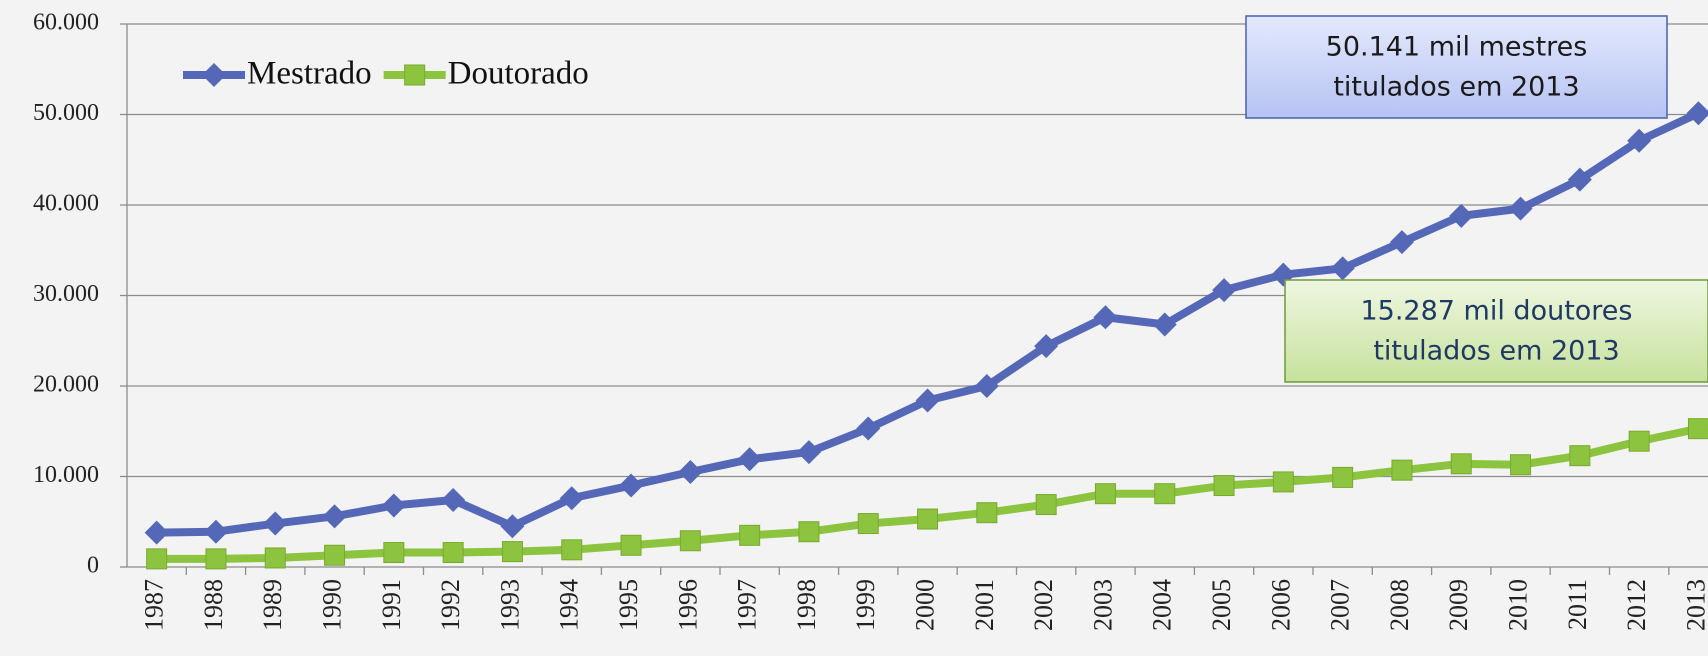  I want to click on x-tick-label: 1987, so click(154, 605).